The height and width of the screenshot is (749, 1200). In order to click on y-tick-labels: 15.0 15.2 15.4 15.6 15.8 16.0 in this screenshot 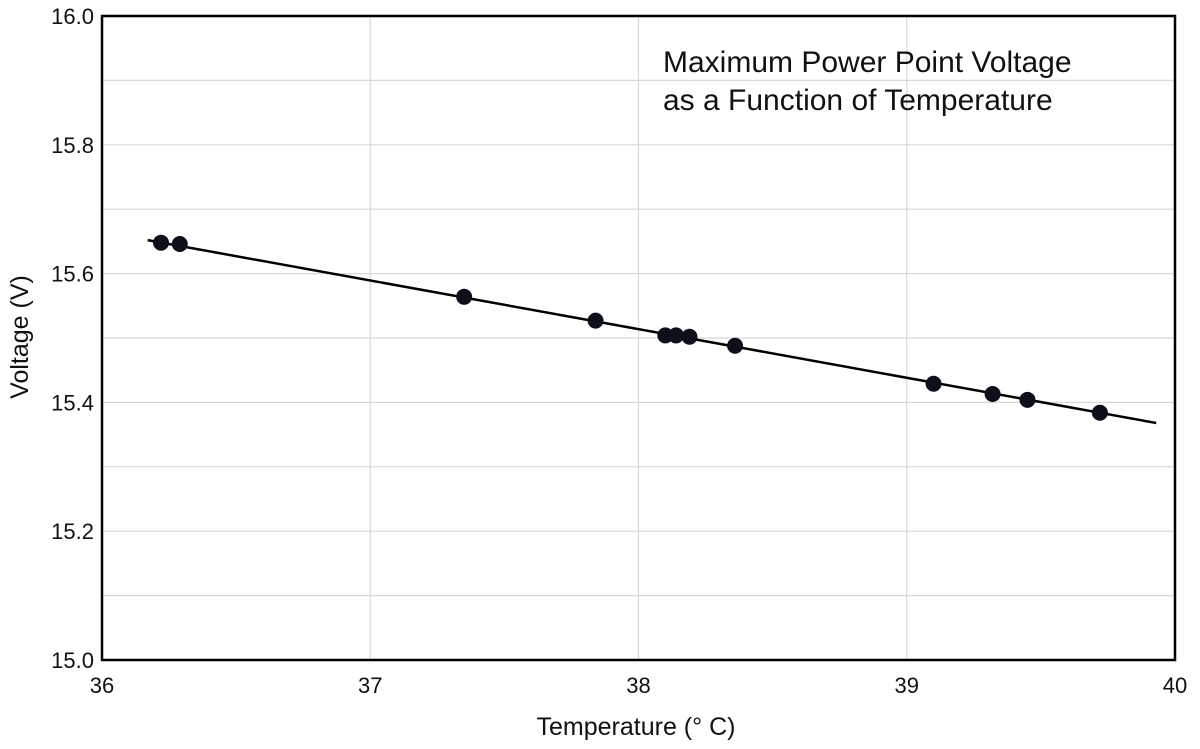, I will do `click(72, 338)`.